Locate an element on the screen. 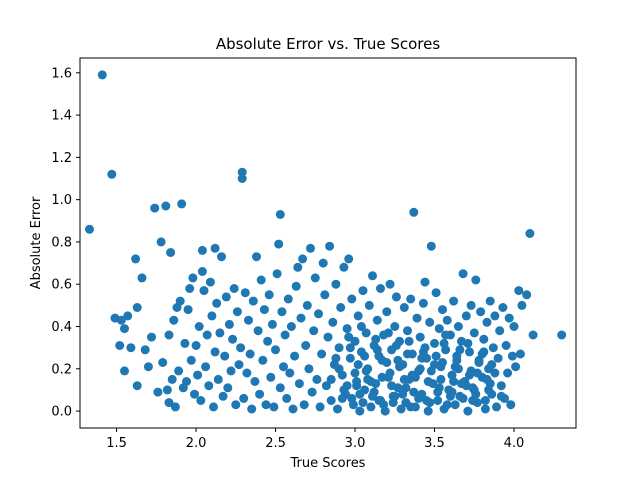 The height and width of the screenshot is (480, 640). y-tick-label: 0.4 is located at coordinates (61, 327).